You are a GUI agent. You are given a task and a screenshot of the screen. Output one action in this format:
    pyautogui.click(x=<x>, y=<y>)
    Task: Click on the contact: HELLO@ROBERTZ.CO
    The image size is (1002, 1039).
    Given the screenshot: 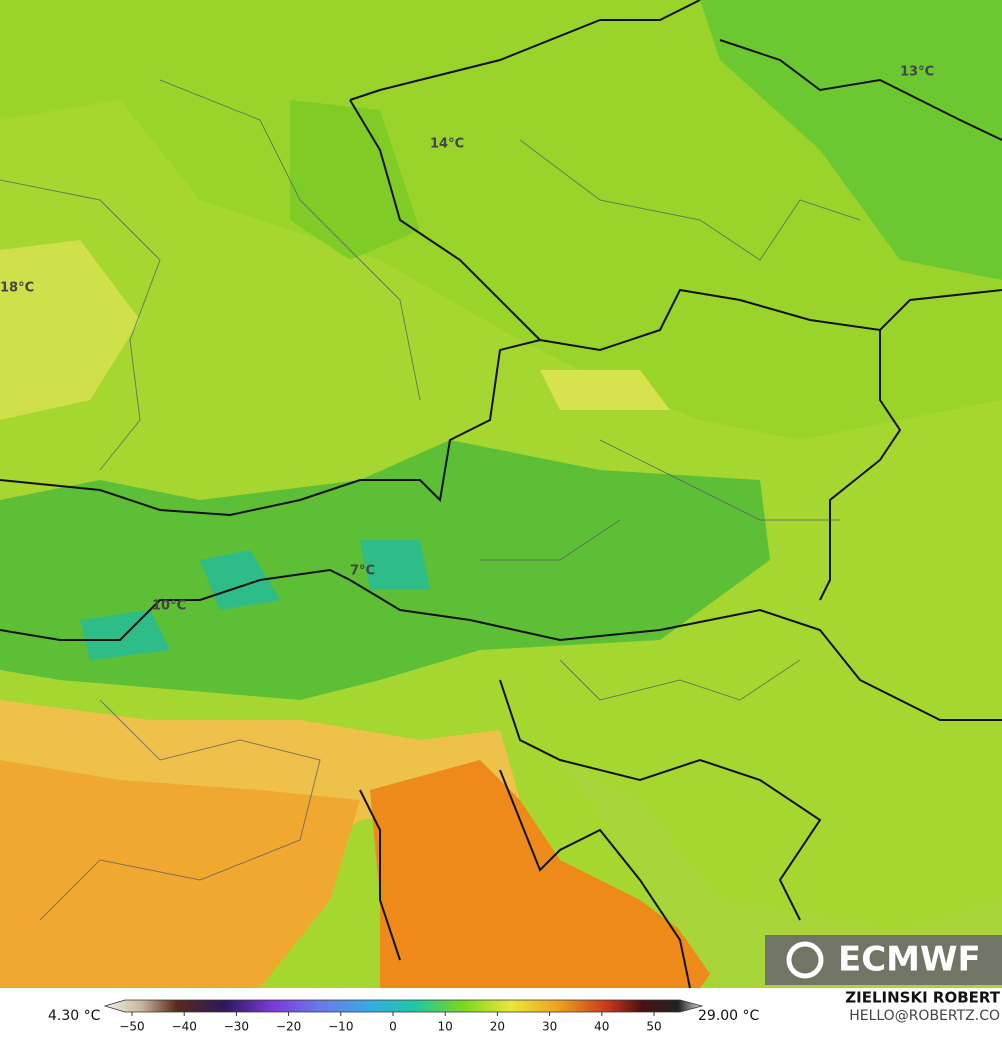 What is the action you would take?
    pyautogui.click(x=924, y=1016)
    